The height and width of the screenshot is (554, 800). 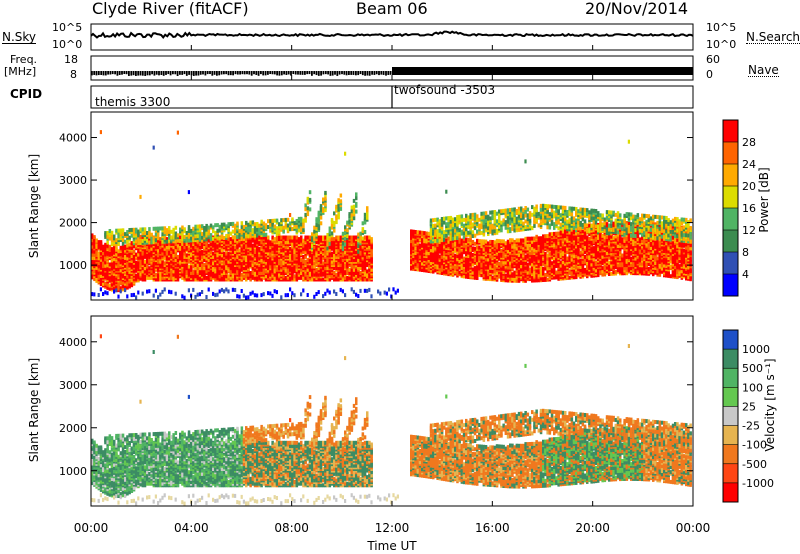 I want to click on sparse-echo, so click(x=305, y=209).